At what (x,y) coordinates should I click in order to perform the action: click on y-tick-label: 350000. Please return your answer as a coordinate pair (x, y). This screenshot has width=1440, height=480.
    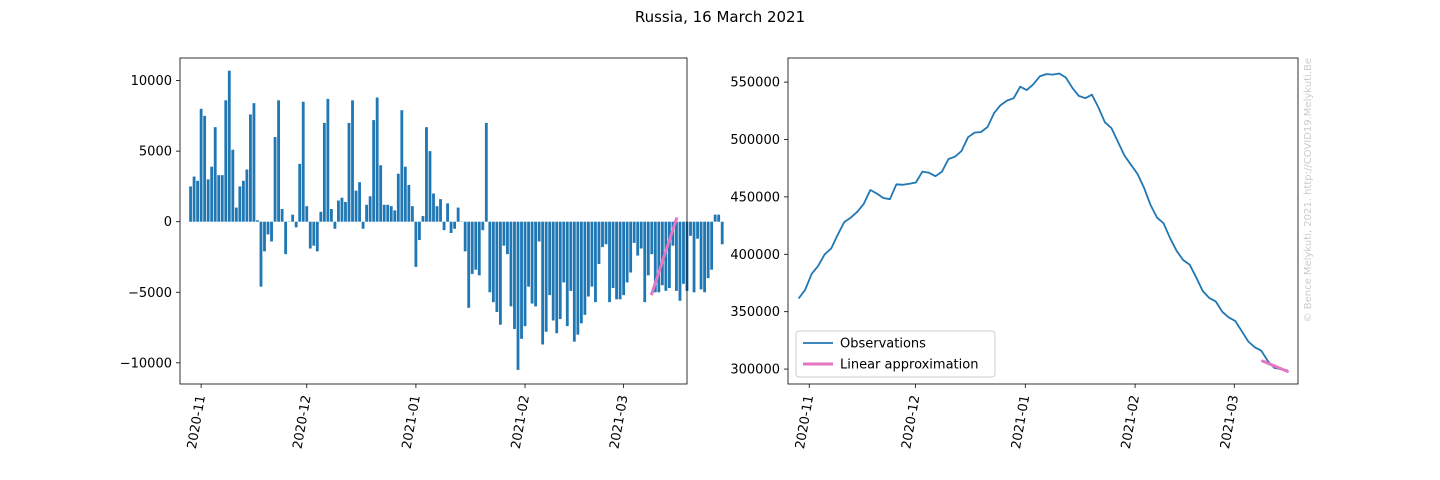
    Looking at the image, I should click on (755, 312).